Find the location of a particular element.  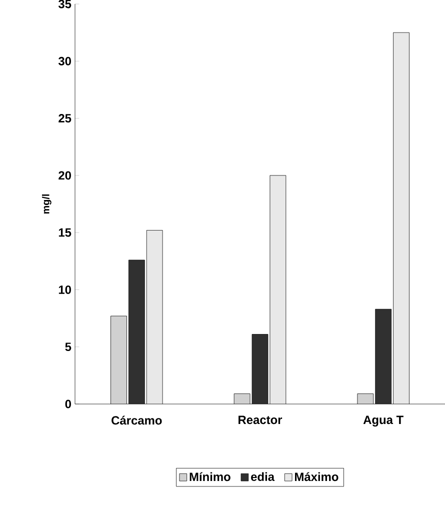

y-tick-label: 35 is located at coordinates (65, 4).